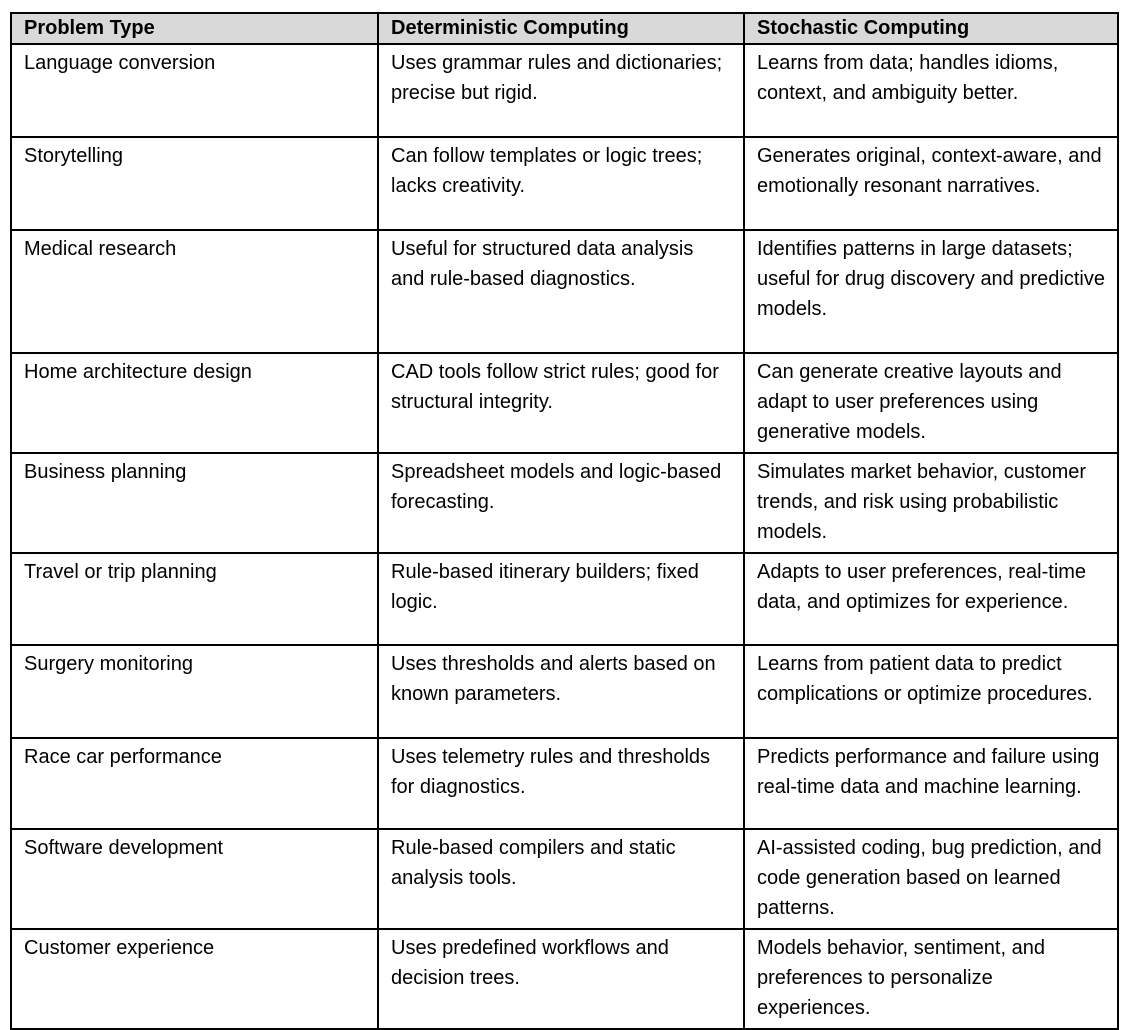  What do you see at coordinates (194, 503) in the screenshot?
I see `cell-problem-type: Business planning` at bounding box center [194, 503].